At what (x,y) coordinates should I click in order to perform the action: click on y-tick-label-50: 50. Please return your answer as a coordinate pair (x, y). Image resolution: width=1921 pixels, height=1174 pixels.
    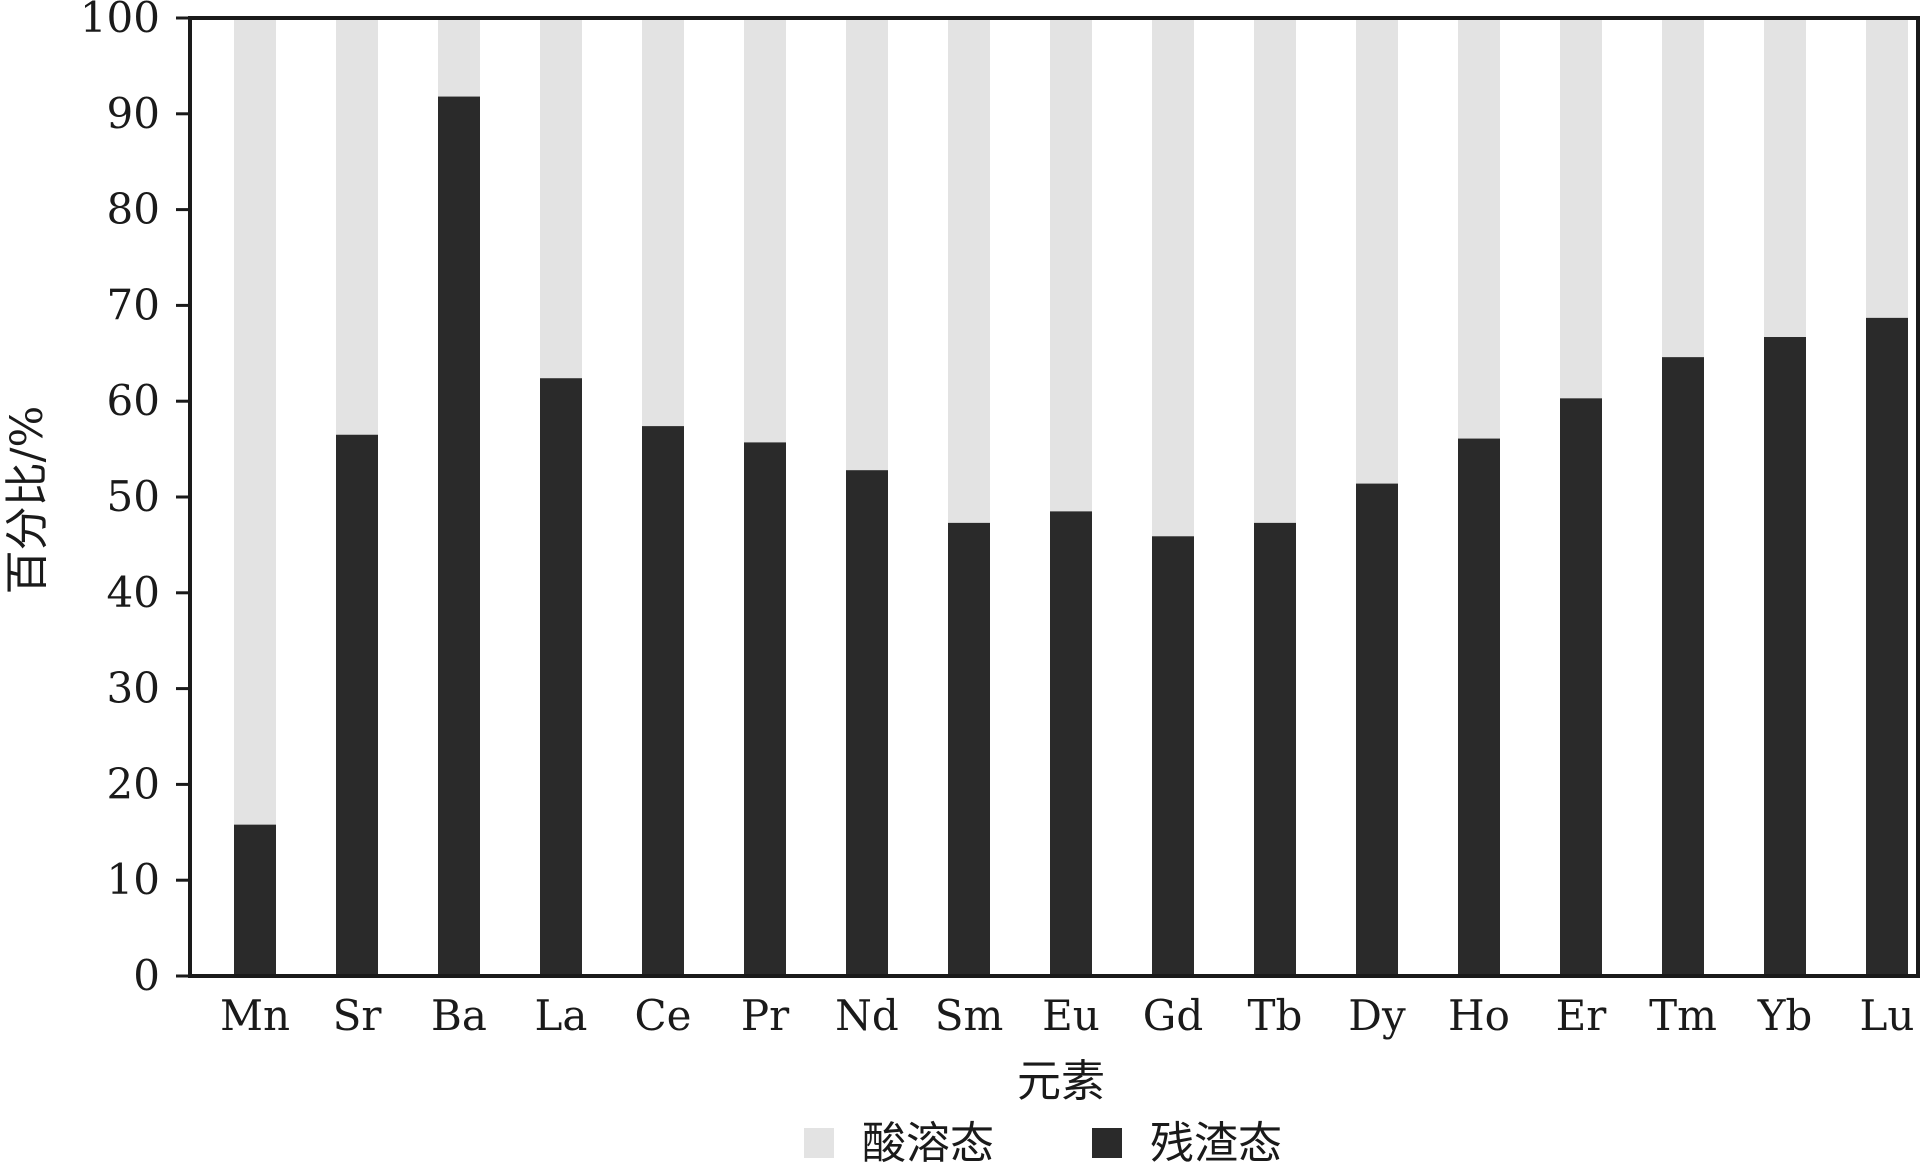
    Looking at the image, I should click on (133, 496).